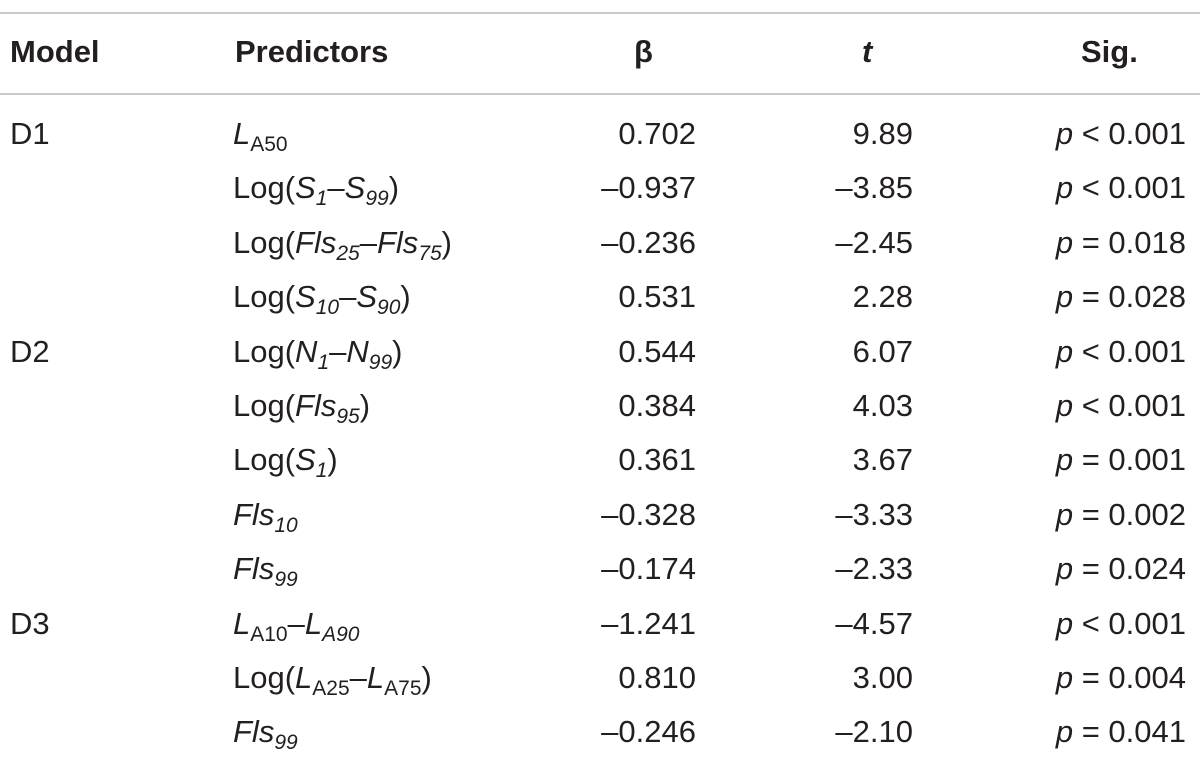  What do you see at coordinates (1121, 460) in the screenshot?
I see `sig-cell: p = 0.001` at bounding box center [1121, 460].